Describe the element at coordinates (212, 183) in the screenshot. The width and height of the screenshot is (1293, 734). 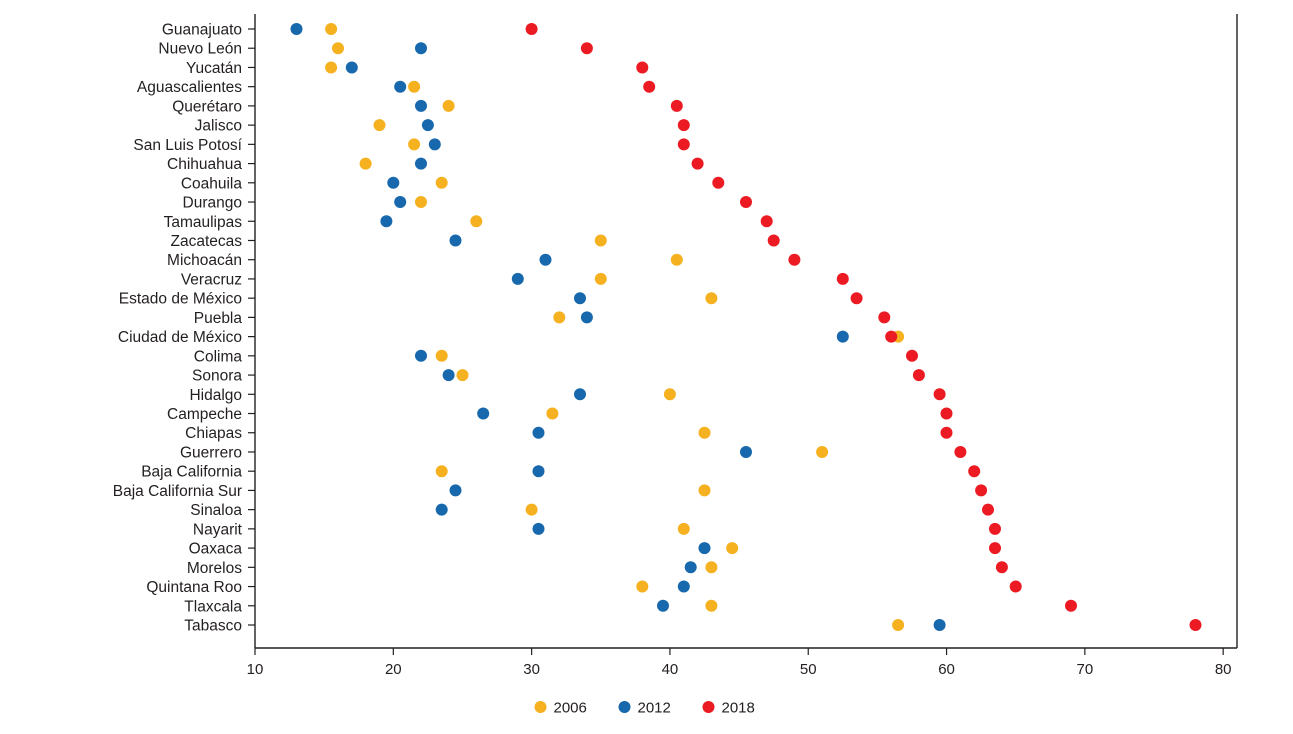
I see `y-axis-label: Coahuila` at that location.